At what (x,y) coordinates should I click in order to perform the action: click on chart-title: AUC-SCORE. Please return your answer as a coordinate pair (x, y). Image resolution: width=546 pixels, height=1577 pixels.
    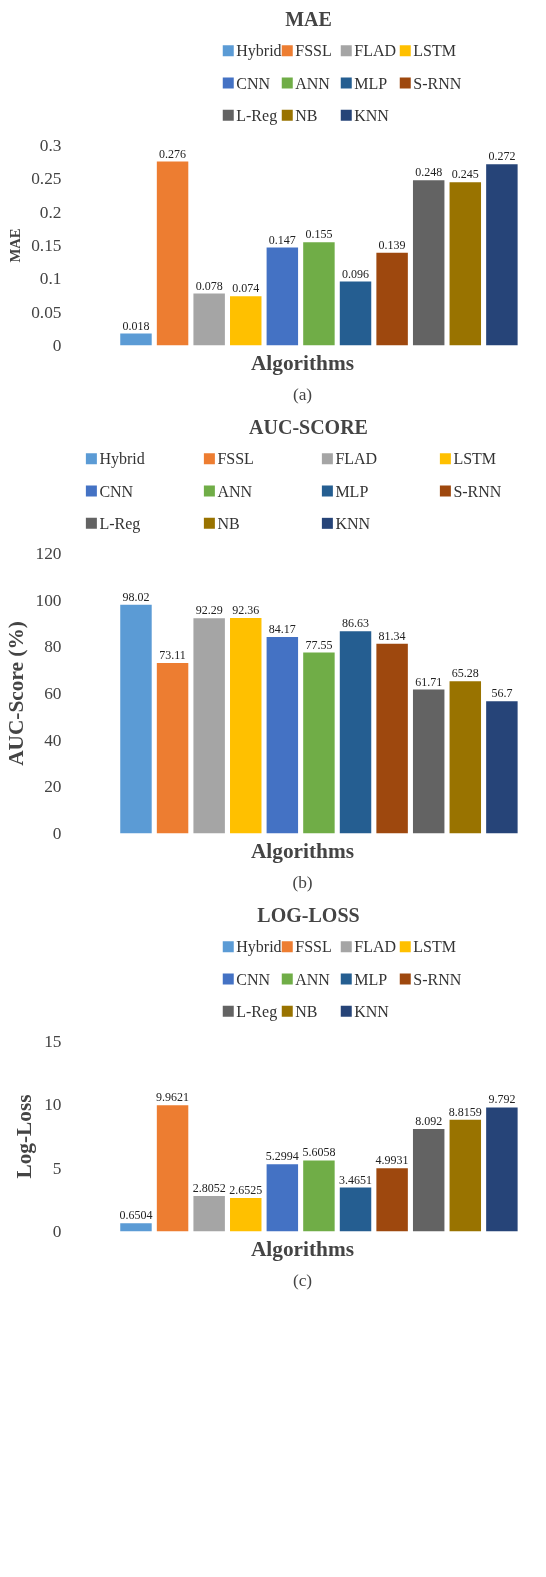
    Looking at the image, I should click on (308, 426).